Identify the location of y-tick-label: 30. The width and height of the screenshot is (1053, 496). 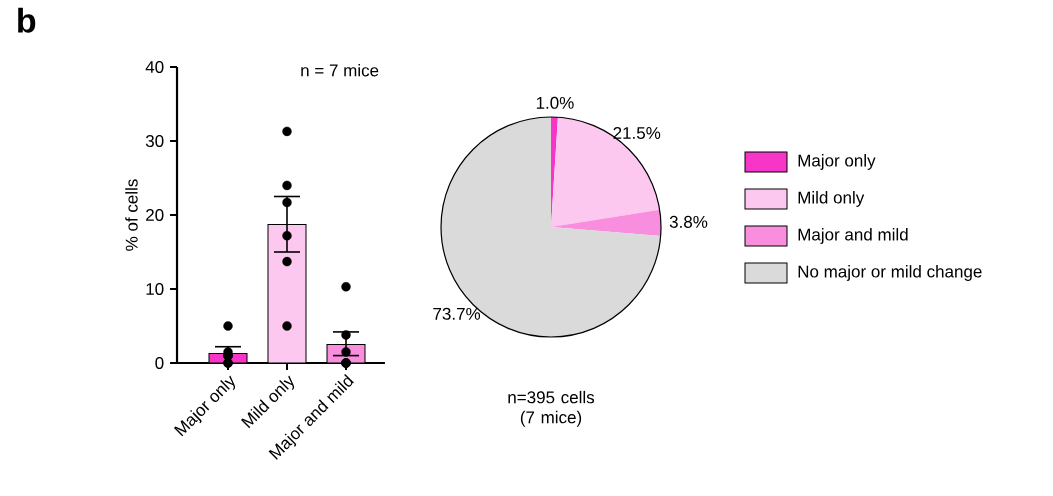
(154, 141).